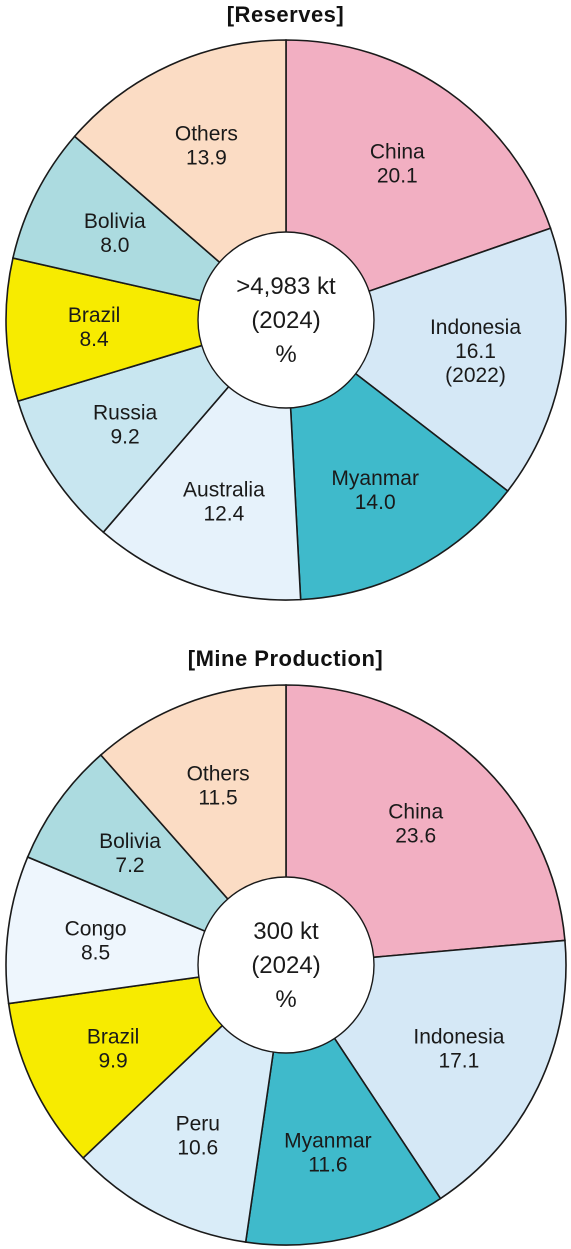 The image size is (571, 1249). I want to click on reserves-note-indonesia: (2022), so click(475, 375).